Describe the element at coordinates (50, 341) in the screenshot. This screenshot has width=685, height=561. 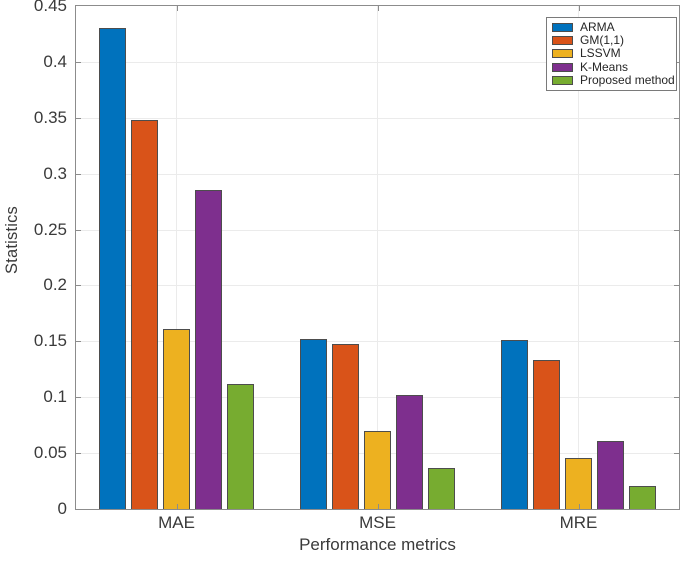
I see `y-tick-label: 0.15` at that location.